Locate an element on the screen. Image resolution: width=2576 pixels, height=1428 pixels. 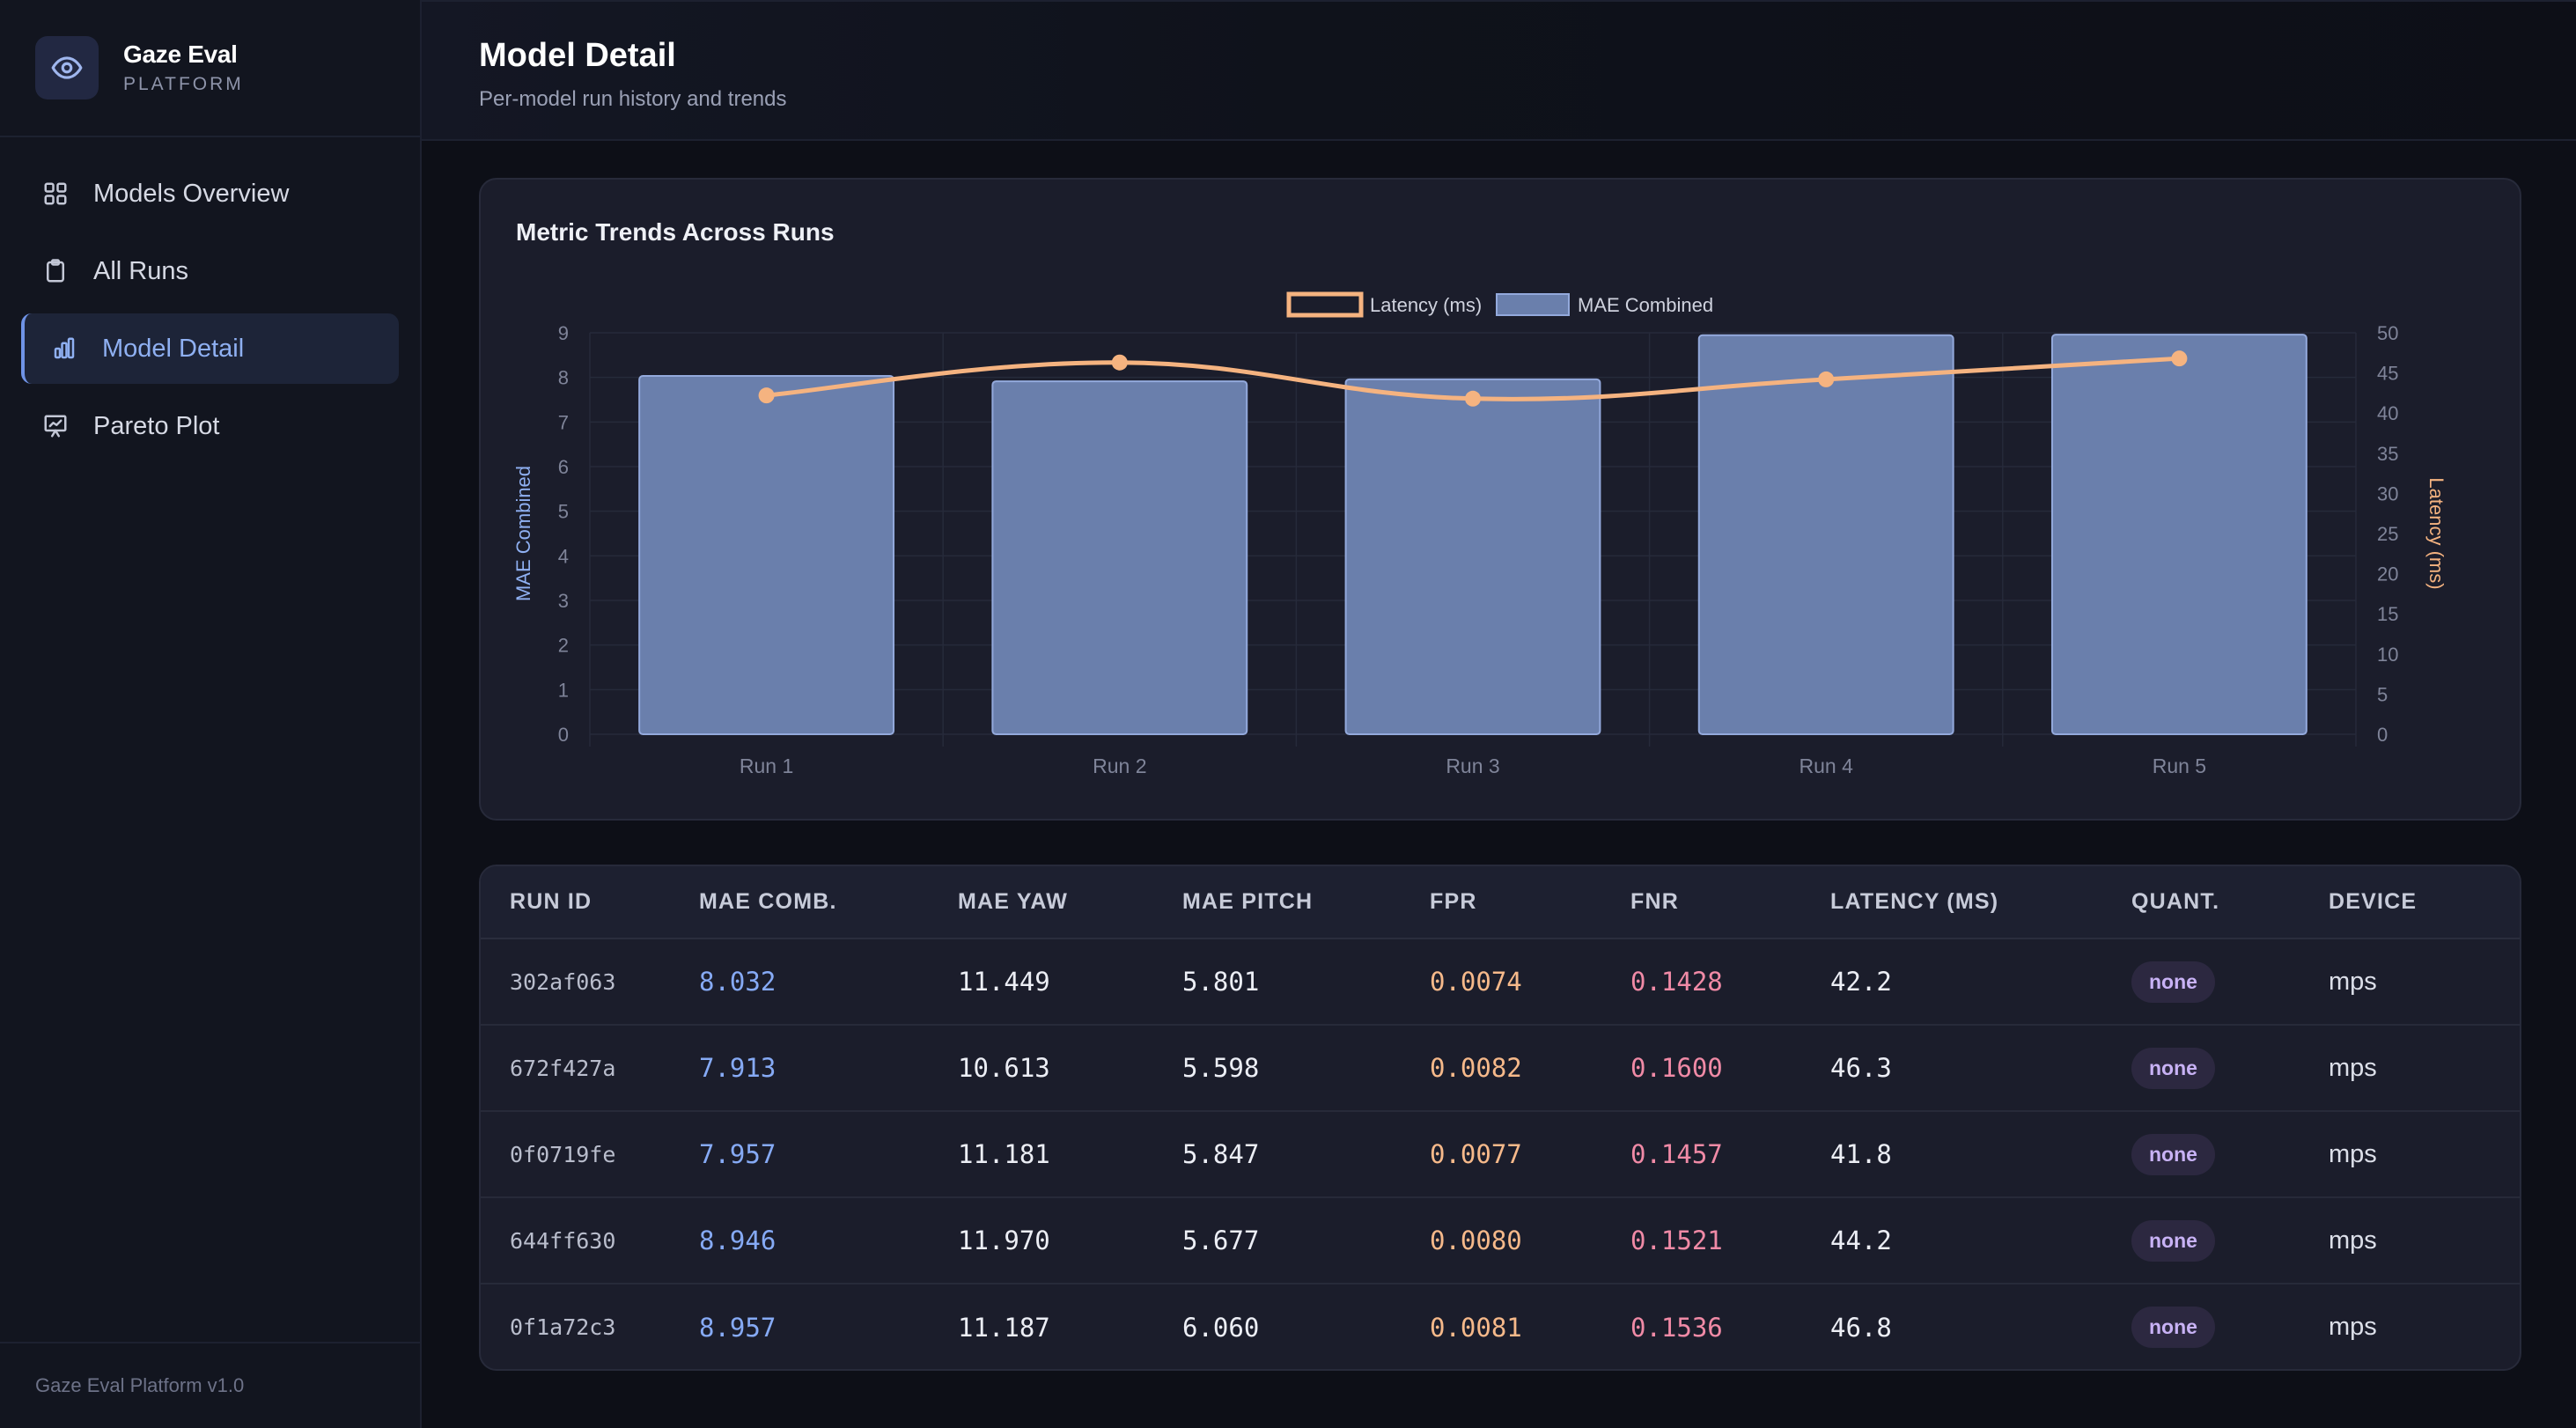
x-tick-label: Run 5 is located at coordinates (2179, 765).